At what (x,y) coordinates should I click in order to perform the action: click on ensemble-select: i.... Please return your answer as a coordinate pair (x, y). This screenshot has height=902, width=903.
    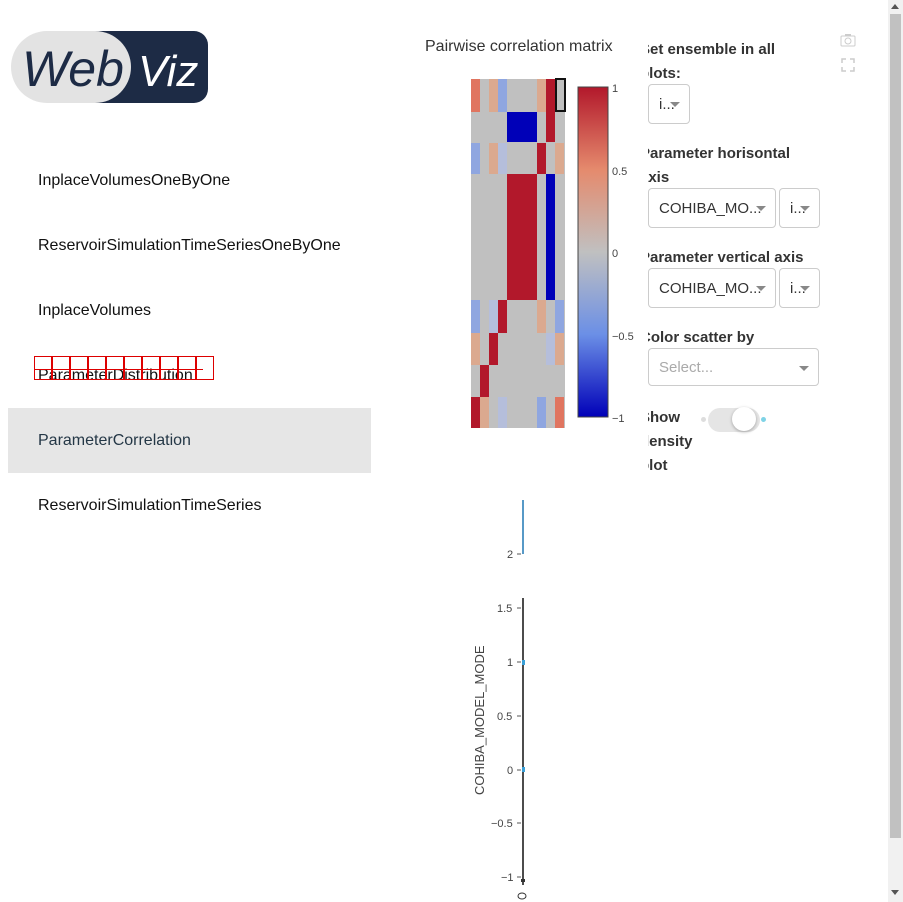
    Looking at the image, I should click on (669, 104).